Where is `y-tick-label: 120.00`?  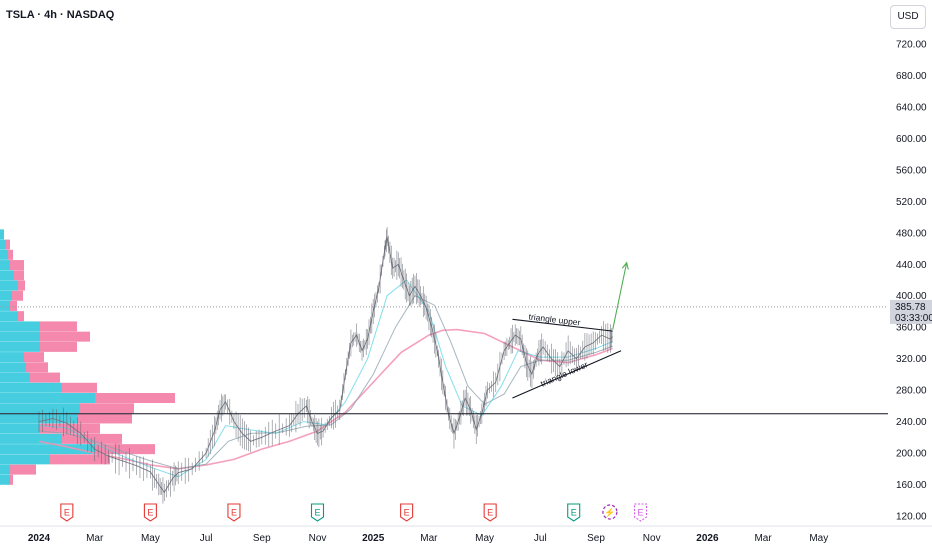 y-tick-label: 120.00 is located at coordinates (911, 517).